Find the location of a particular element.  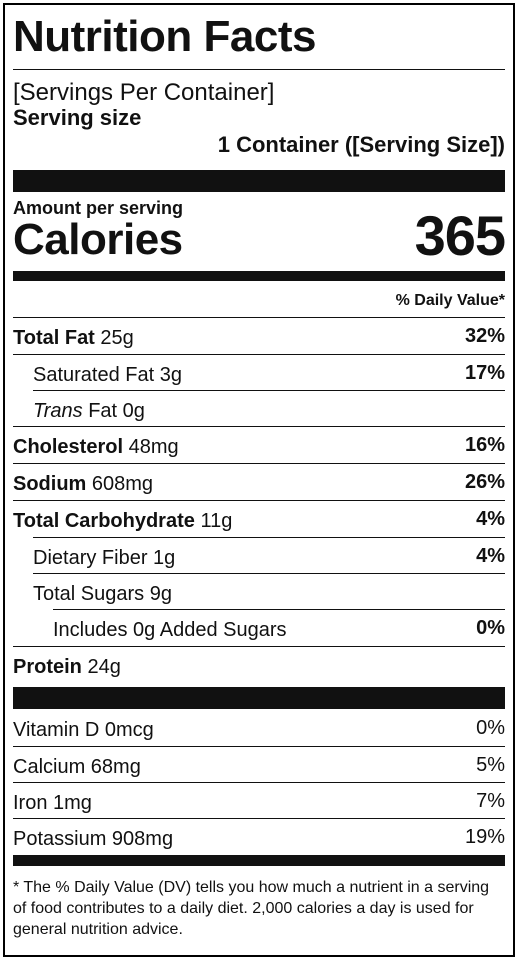

nutrient-name: Cholesterol 48mg is located at coordinates (96, 447).